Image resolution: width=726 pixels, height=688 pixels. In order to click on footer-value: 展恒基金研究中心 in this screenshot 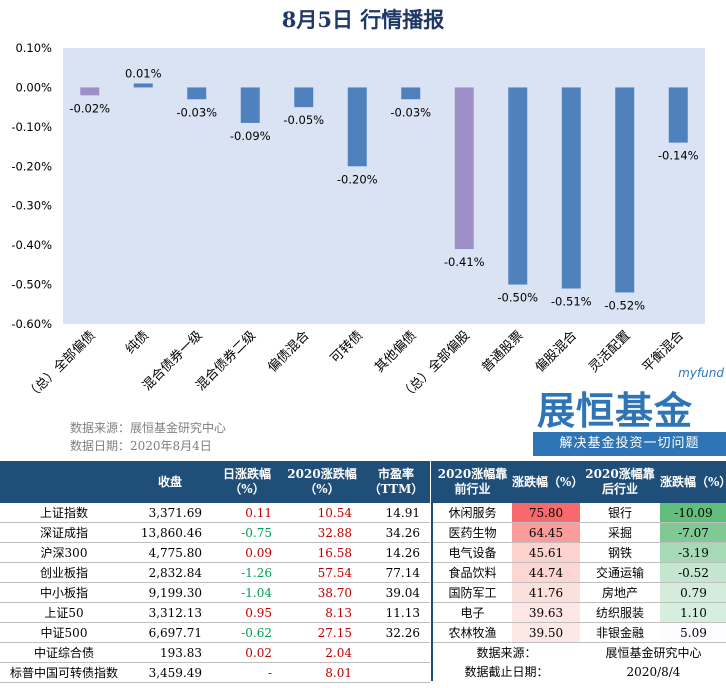, I will do `click(653, 653)`.